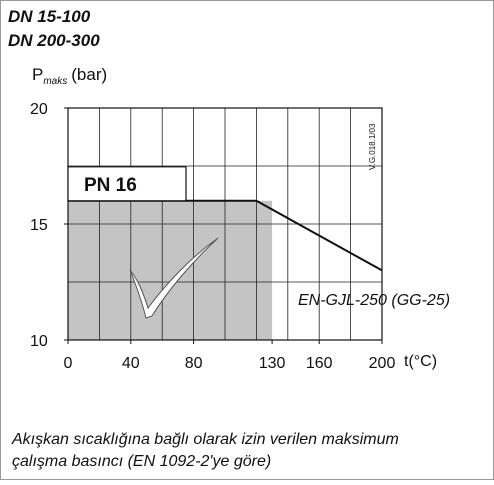 Image resolution: width=494 pixels, height=485 pixels. Describe the element at coordinates (420, 361) in the screenshot. I see `x-axis-label: t(°C)` at that location.